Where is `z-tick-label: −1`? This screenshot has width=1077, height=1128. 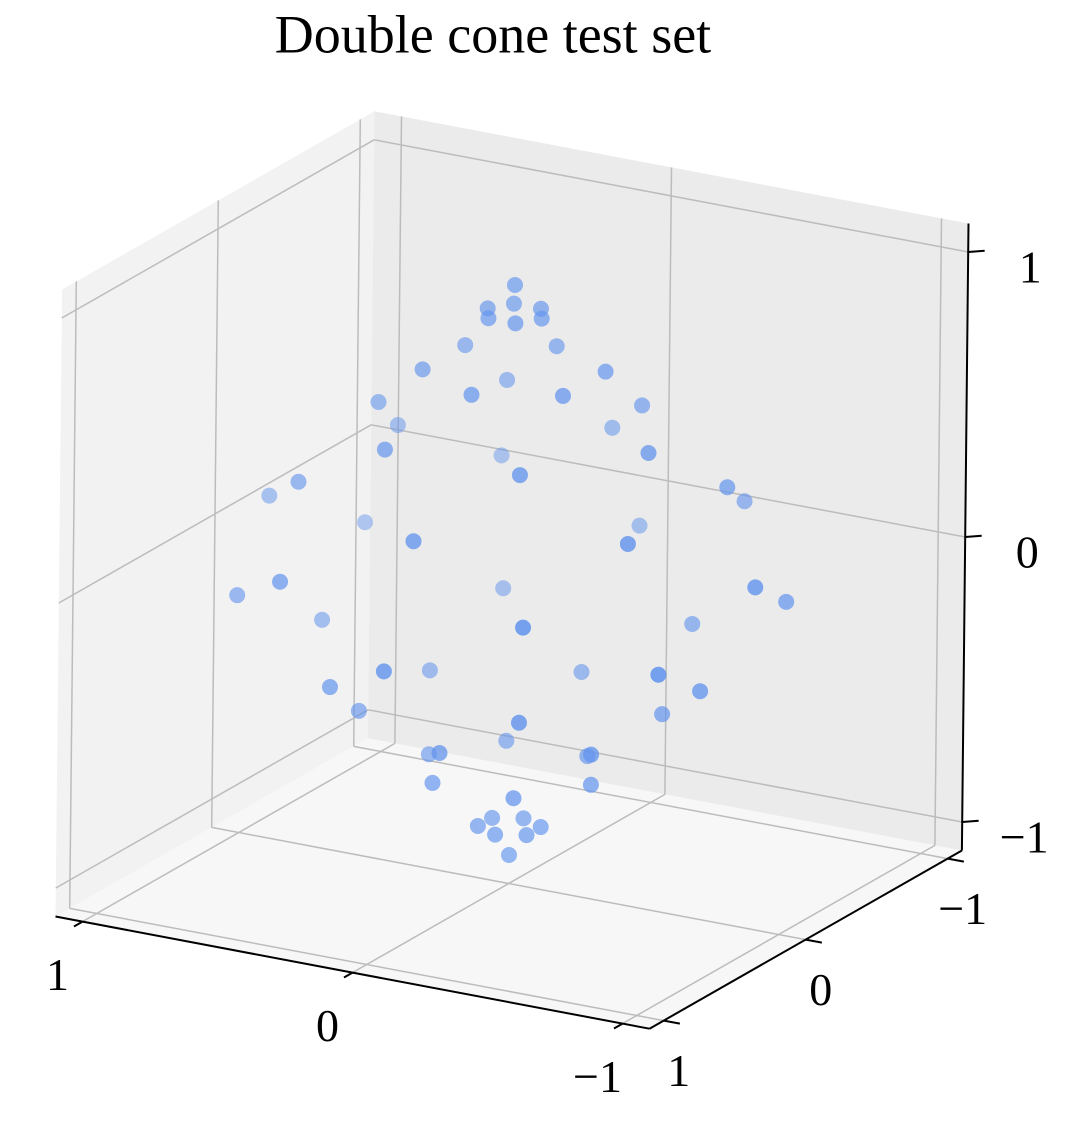
z-tick-label: −1 is located at coordinates (1024, 837).